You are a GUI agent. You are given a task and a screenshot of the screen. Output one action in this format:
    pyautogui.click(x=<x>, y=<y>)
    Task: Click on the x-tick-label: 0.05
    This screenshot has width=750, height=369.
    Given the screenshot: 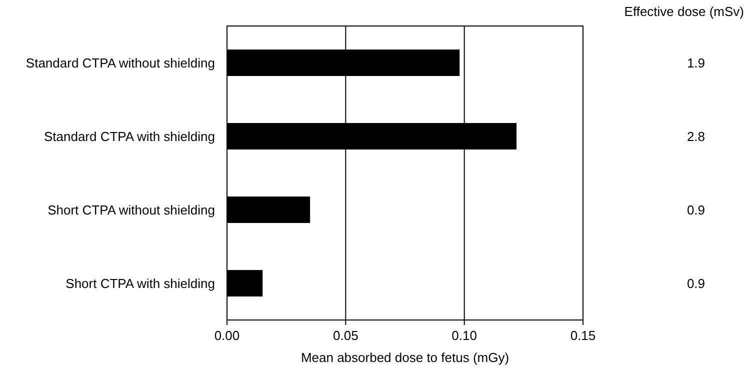 What is the action you would take?
    pyautogui.click(x=345, y=335)
    